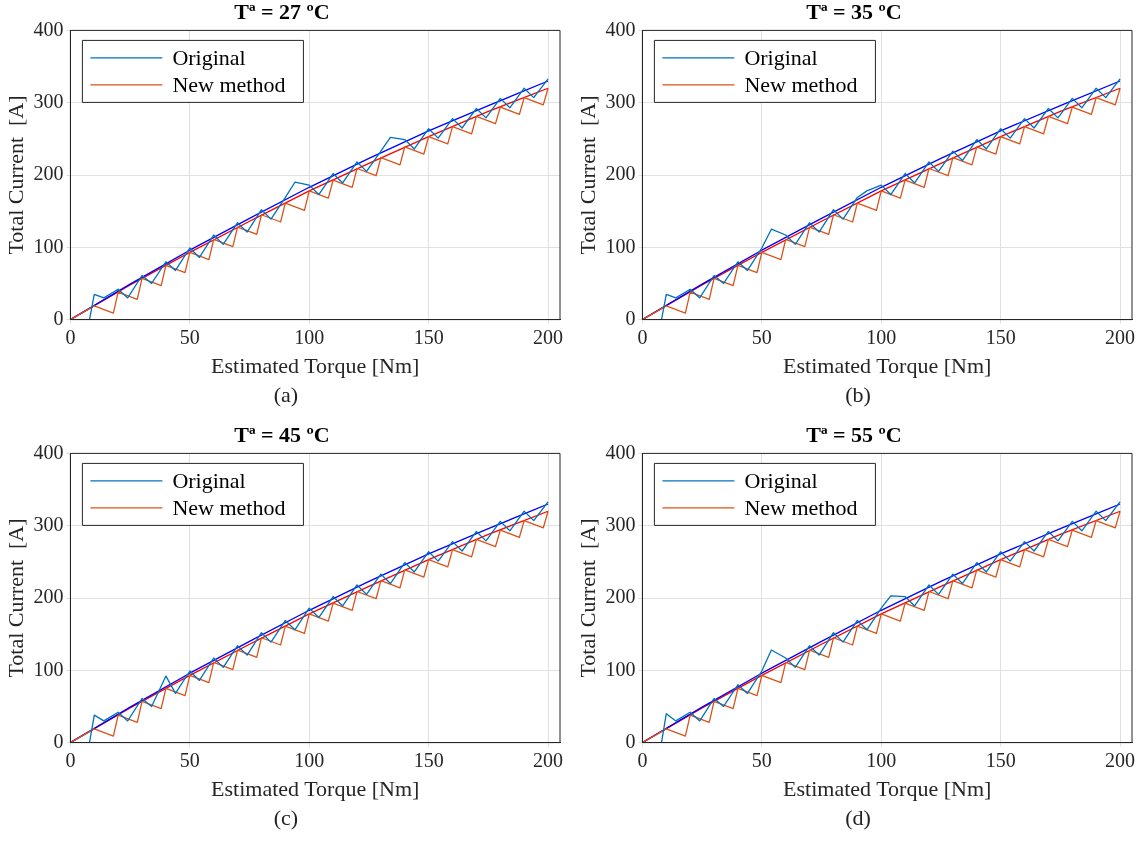 The height and width of the screenshot is (846, 1145). What do you see at coordinates (858, 818) in the screenshot?
I see `text: (d)` at bounding box center [858, 818].